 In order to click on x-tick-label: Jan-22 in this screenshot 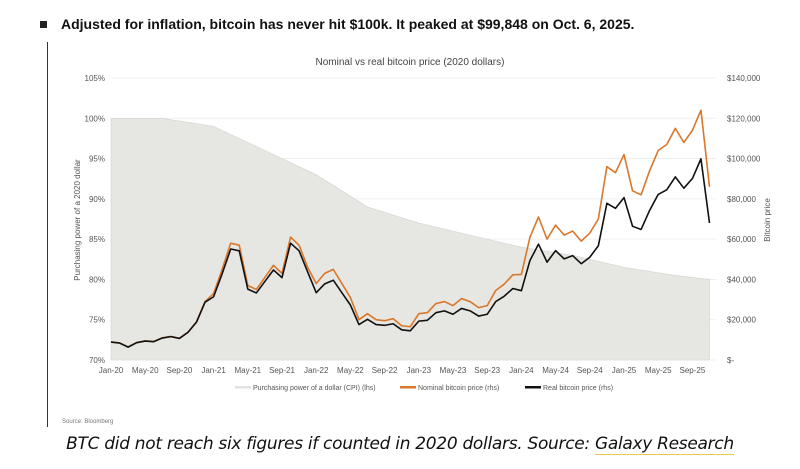, I will do `click(316, 370)`.